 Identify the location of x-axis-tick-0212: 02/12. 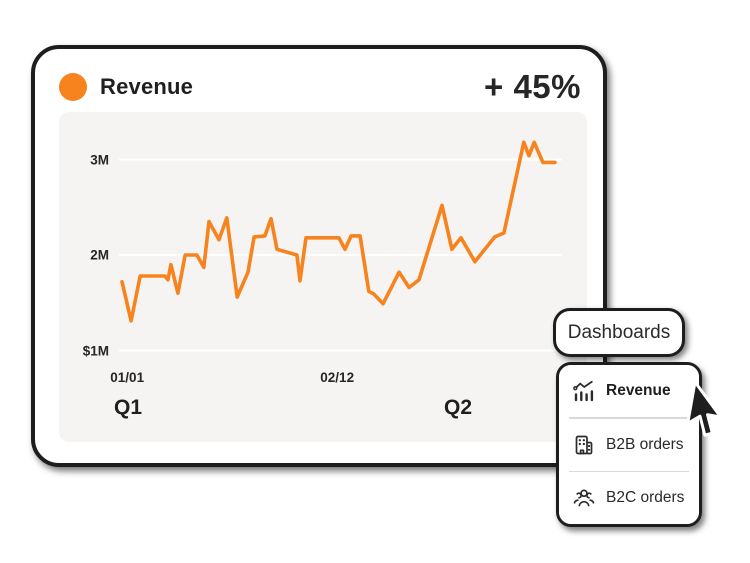
(337, 377).